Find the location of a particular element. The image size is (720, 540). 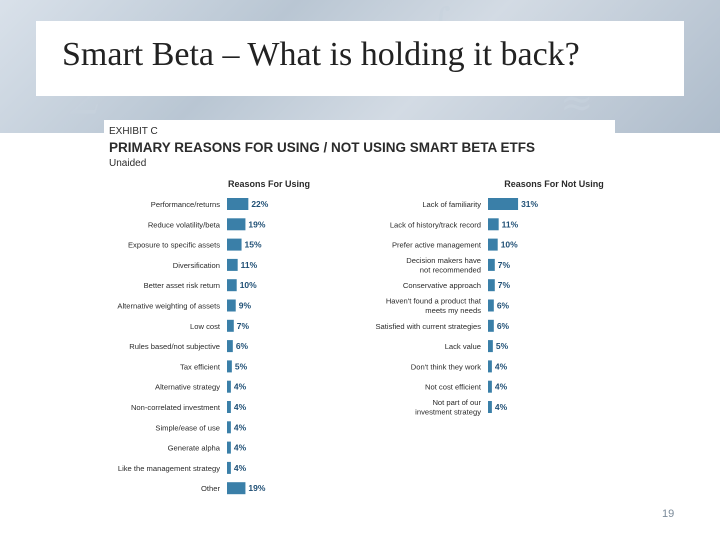

value-label: 9% is located at coordinates (245, 306).